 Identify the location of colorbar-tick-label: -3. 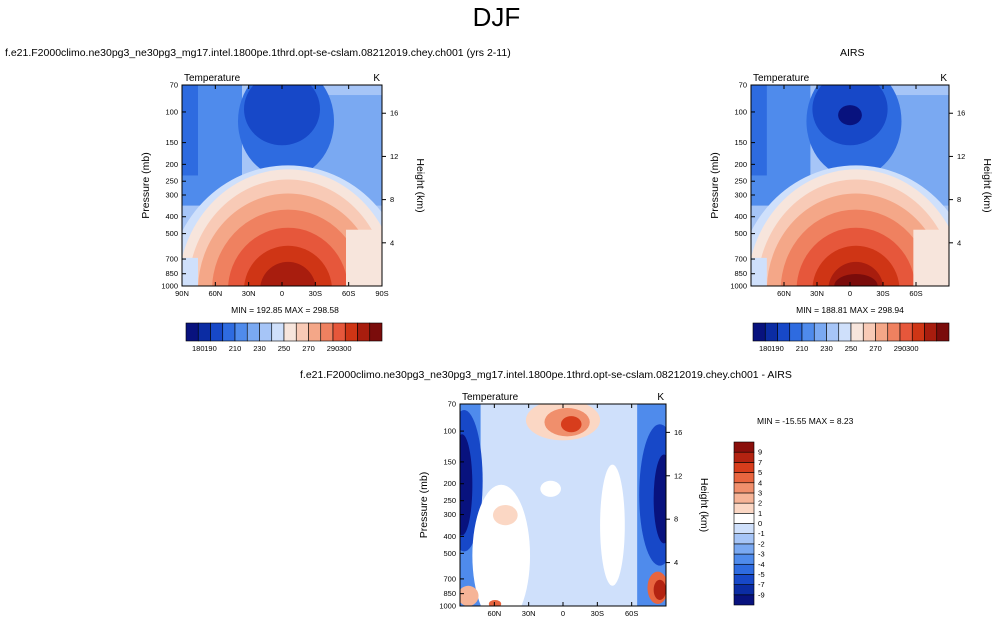
(761, 554).